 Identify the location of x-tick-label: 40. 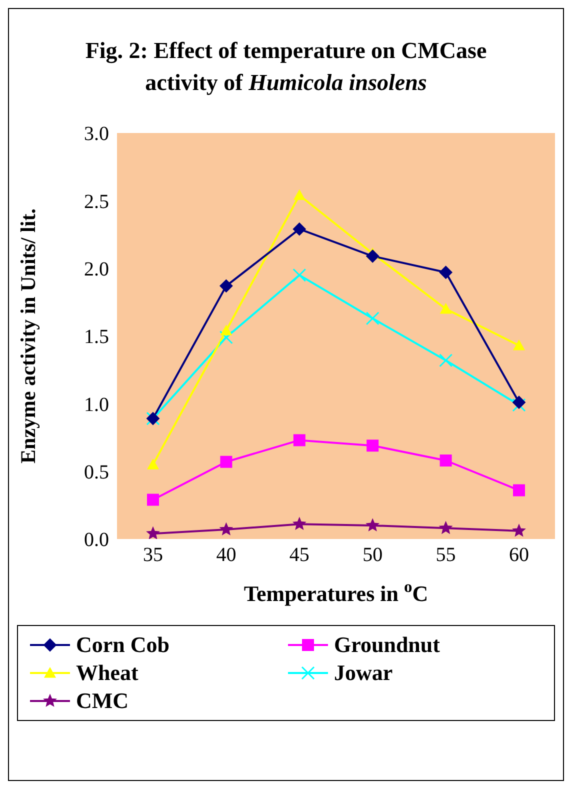
(226, 555).